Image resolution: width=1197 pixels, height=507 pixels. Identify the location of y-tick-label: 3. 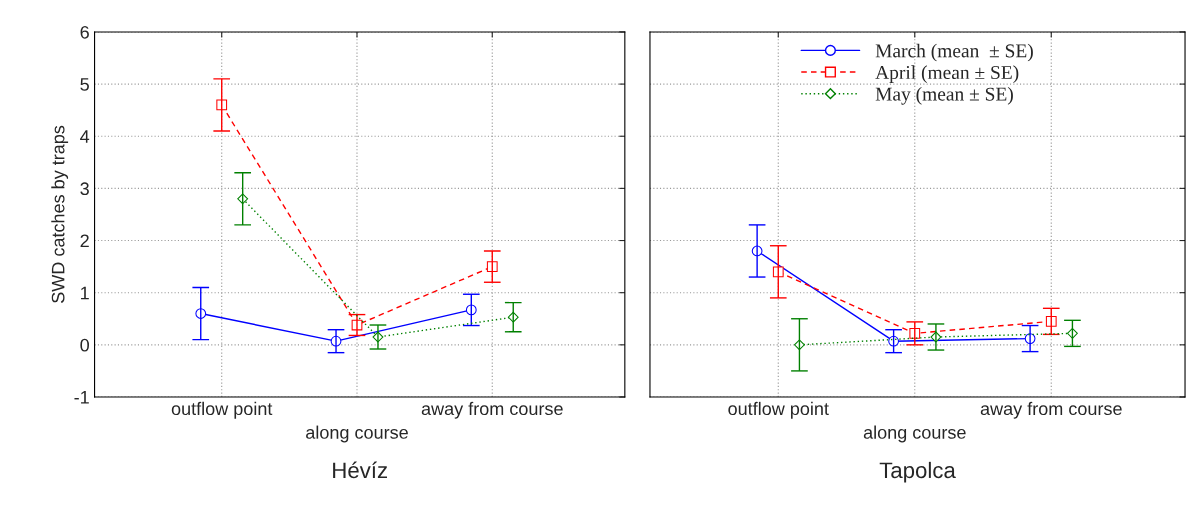
(84, 189).